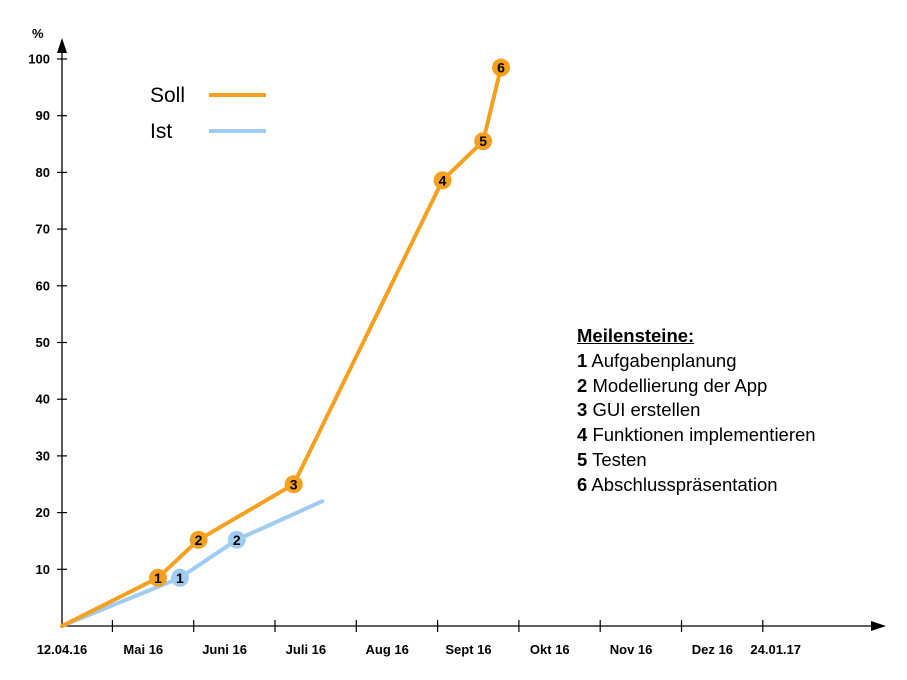 The width and height of the screenshot is (907, 680). What do you see at coordinates (62, 45) in the screenshot?
I see `y-axis-arrow` at bounding box center [62, 45].